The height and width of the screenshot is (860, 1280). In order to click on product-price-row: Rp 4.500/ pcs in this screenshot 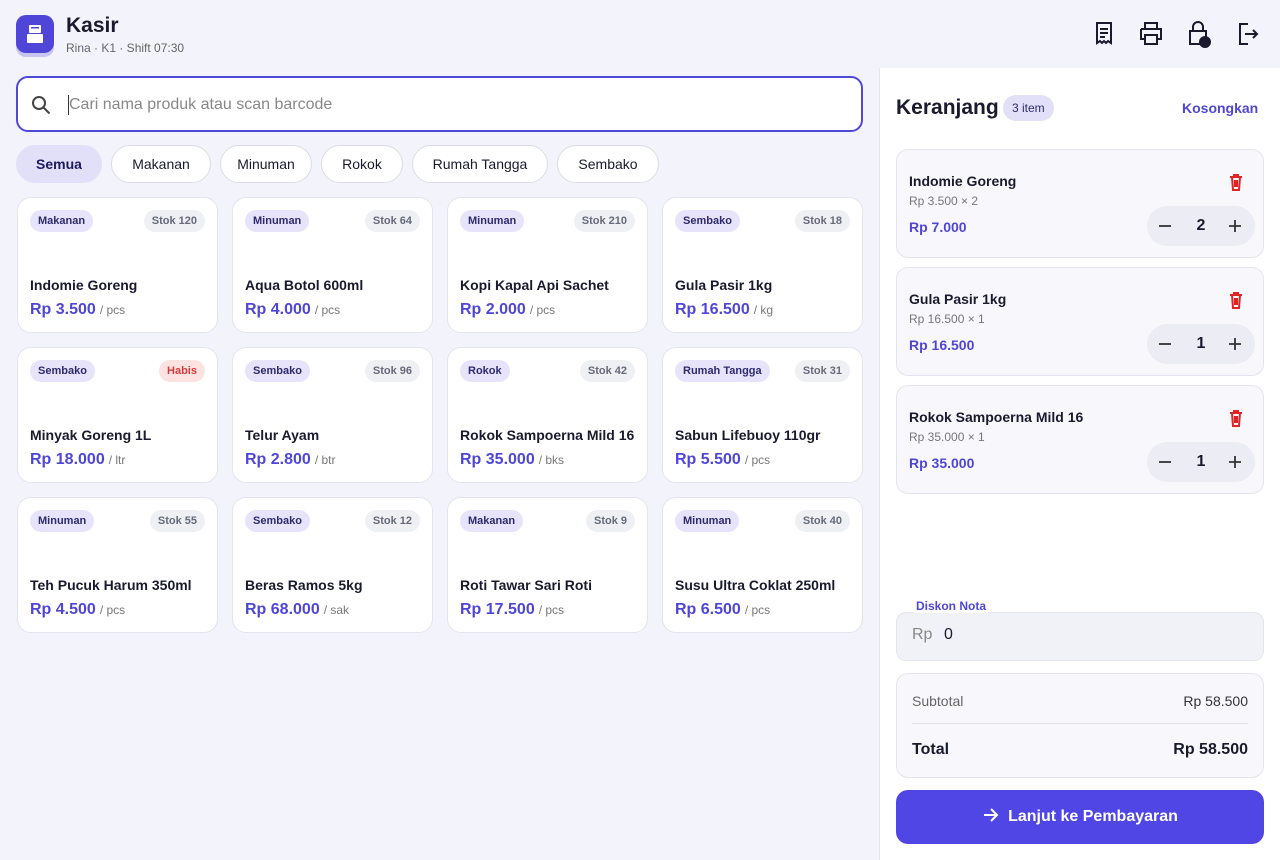, I will do `click(77, 610)`.